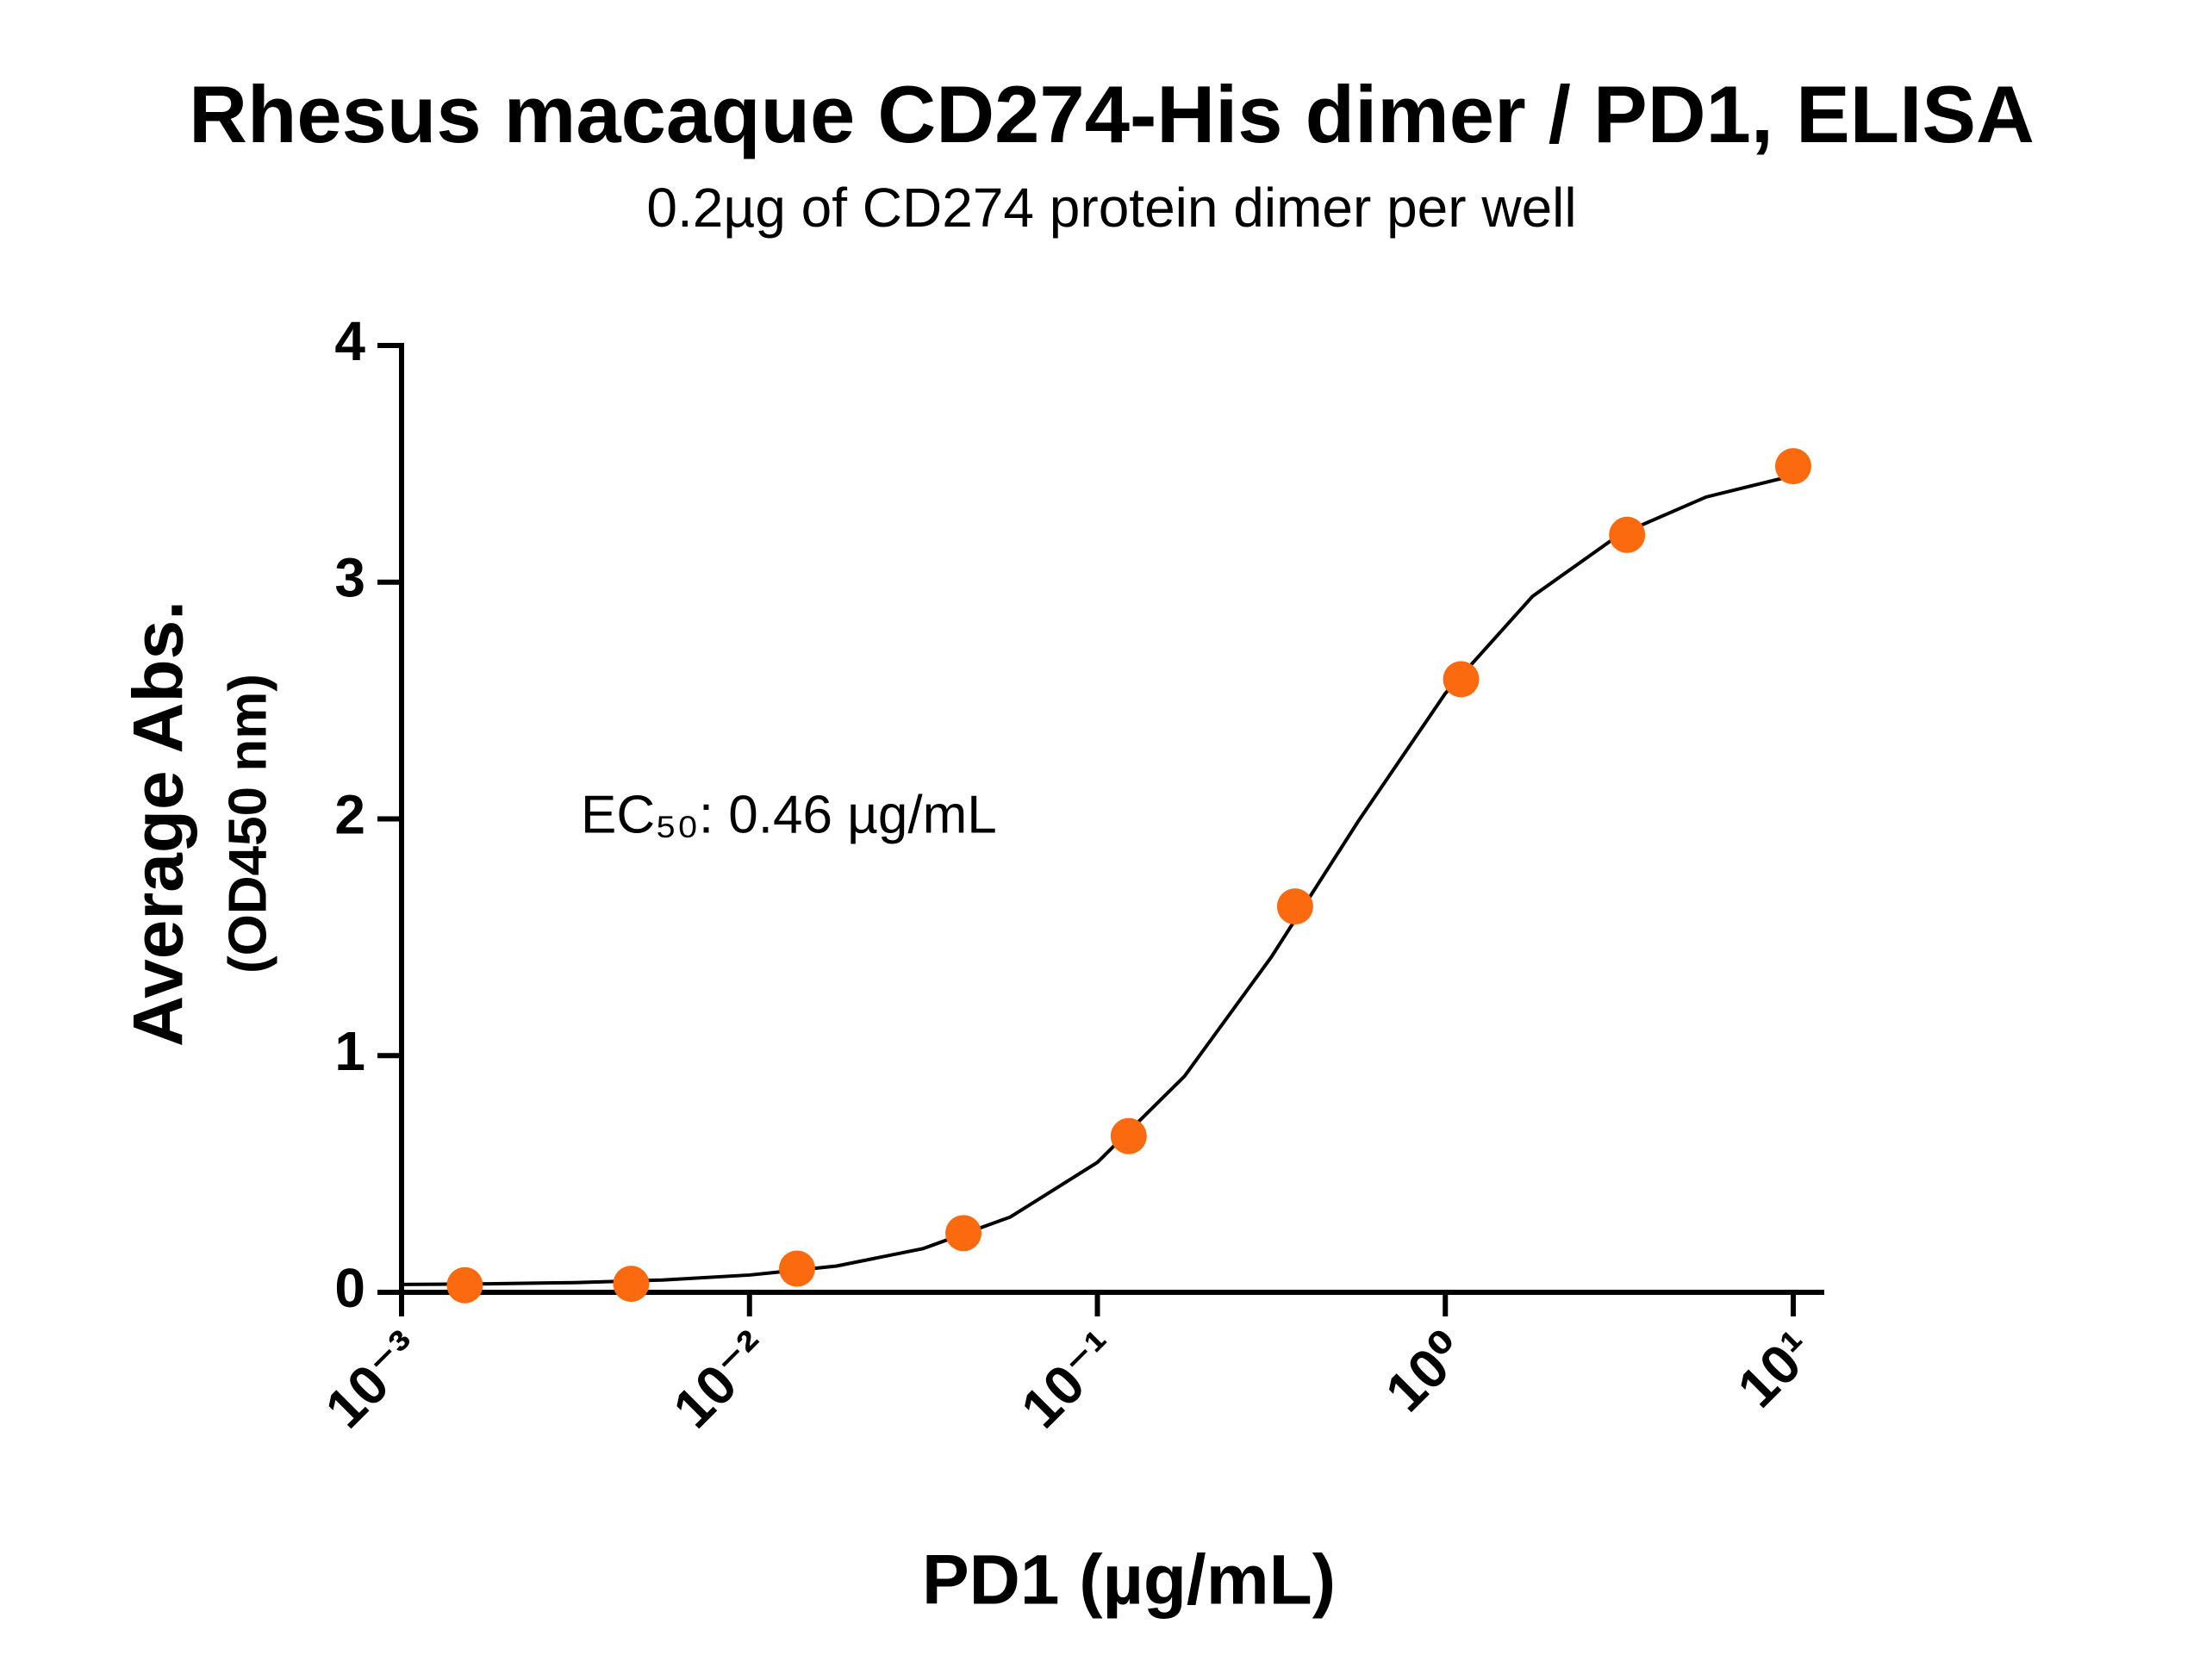  Describe the element at coordinates (374, 1380) in the screenshot. I see `x-tick-label: 10⁻³` at that location.